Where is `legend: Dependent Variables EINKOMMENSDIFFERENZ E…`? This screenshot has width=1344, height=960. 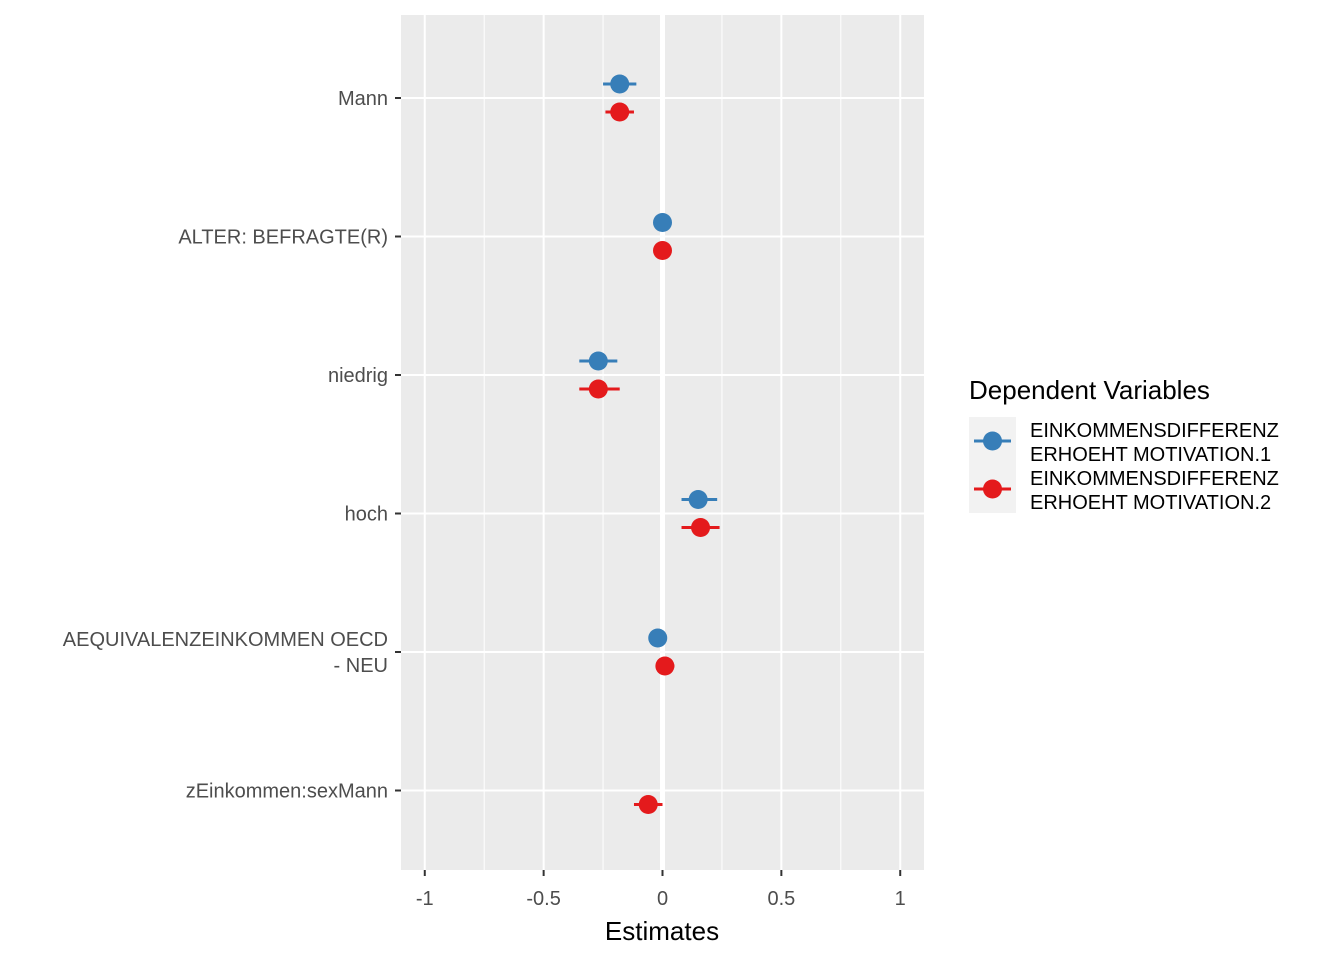
legend: Dependent Variables EINKOMMENSDIFFERENZ E… is located at coordinates (1124, 444).